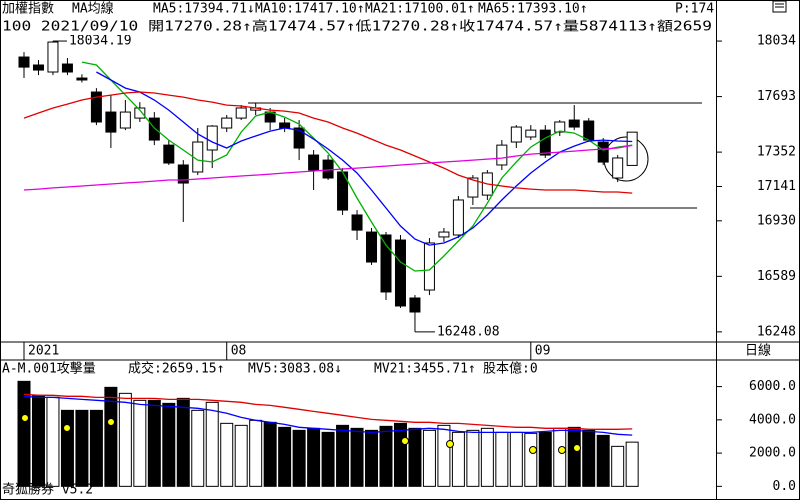  Describe the element at coordinates (772, 419) in the screenshot. I see `y-tick-label: 4000.0` at that location.